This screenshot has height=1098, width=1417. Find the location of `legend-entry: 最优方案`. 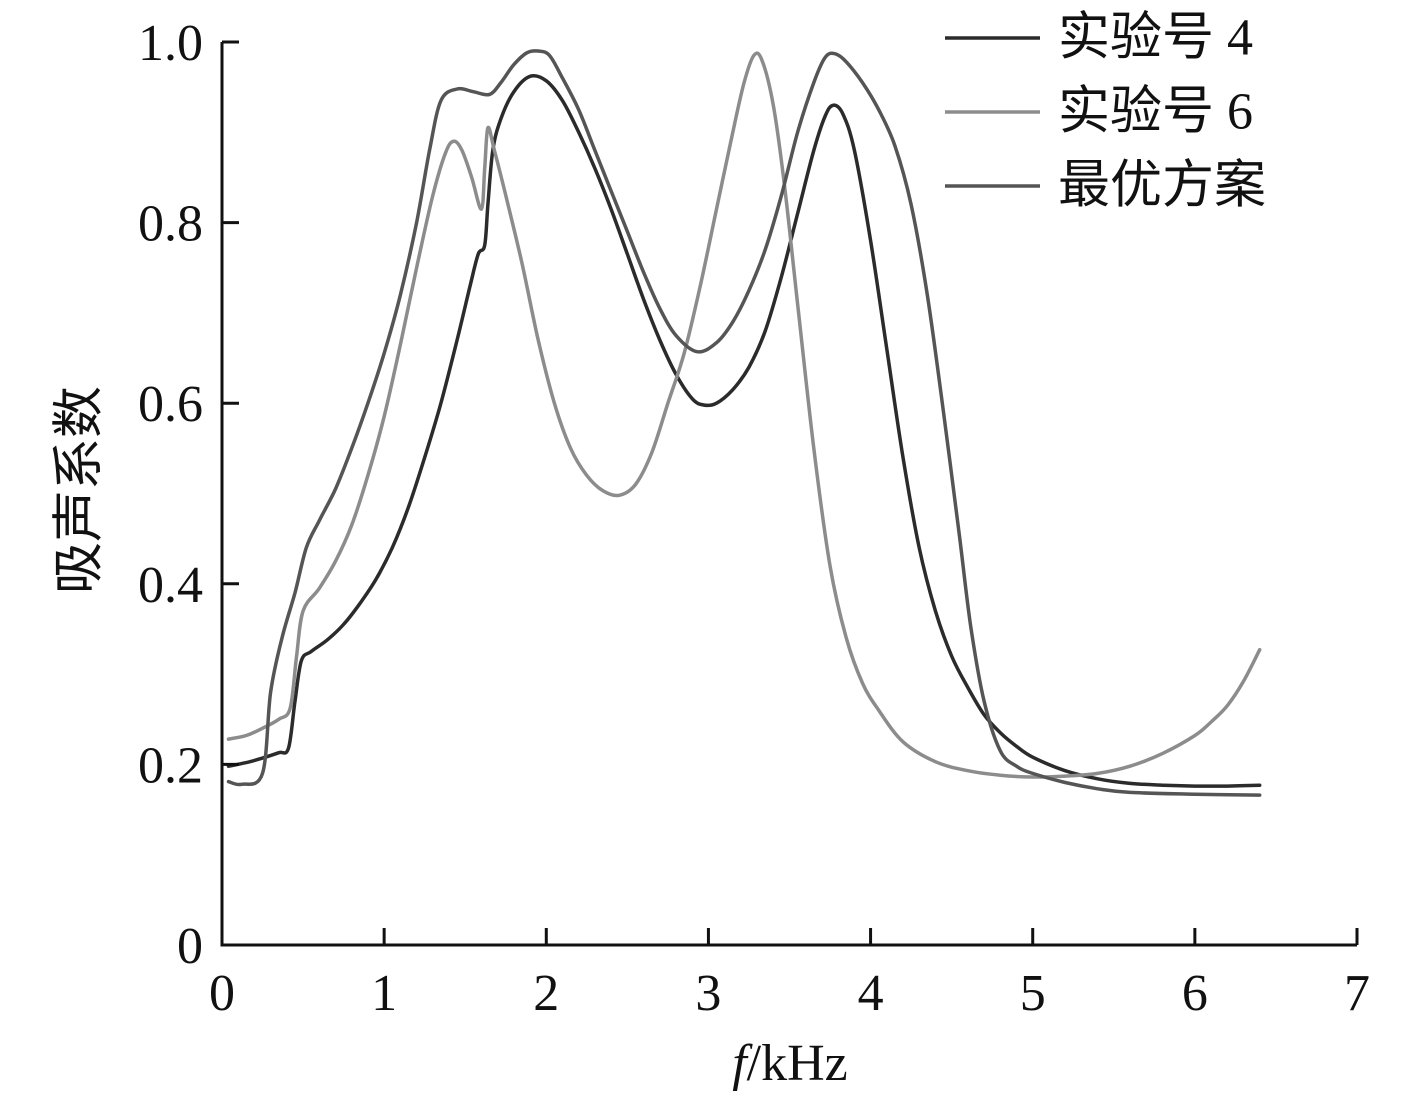

legend-entry: 最优方案 is located at coordinates (1105, 186).